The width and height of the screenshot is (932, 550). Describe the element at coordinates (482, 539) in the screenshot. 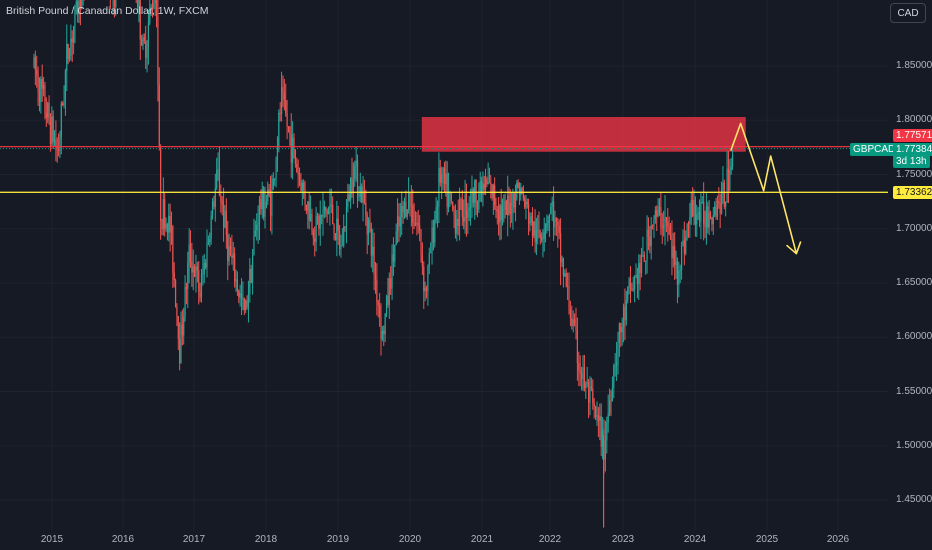

I see `time-tick-label: 2021` at that location.